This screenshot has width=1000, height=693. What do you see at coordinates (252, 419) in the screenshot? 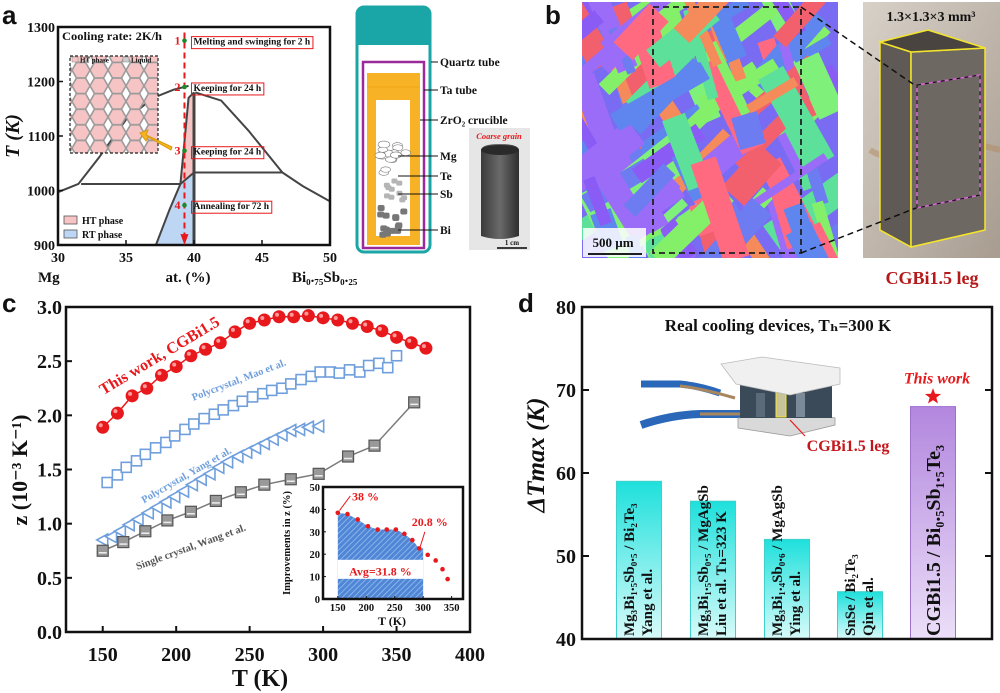
I see `series-open-square` at bounding box center [252, 419].